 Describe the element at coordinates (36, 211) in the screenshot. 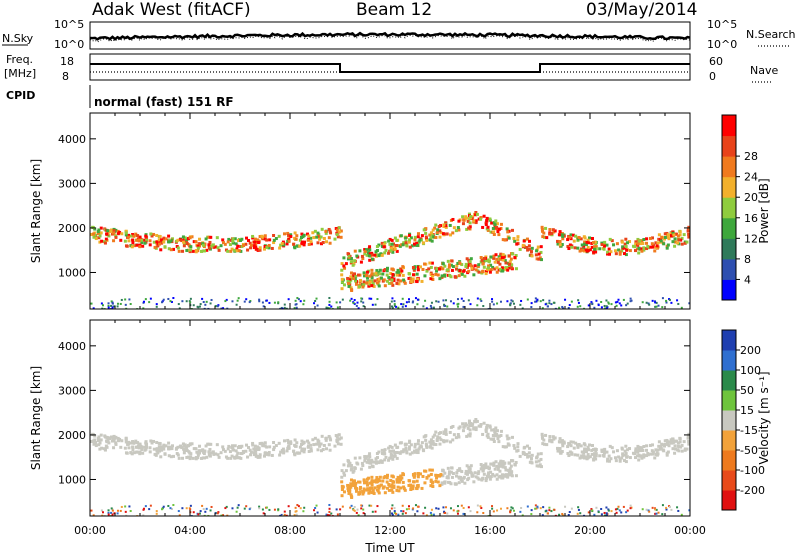

I see `power-ylabel: Slant Range [km]` at that location.